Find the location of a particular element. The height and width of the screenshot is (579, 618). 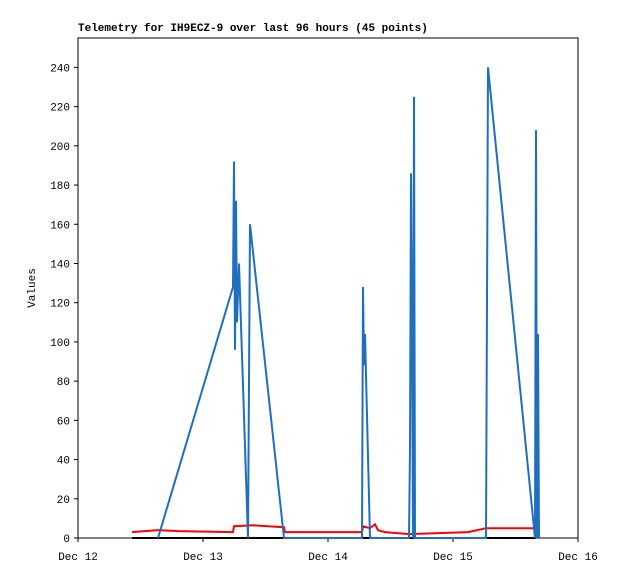

x-tick-label: Dec 14 is located at coordinates (328, 558).